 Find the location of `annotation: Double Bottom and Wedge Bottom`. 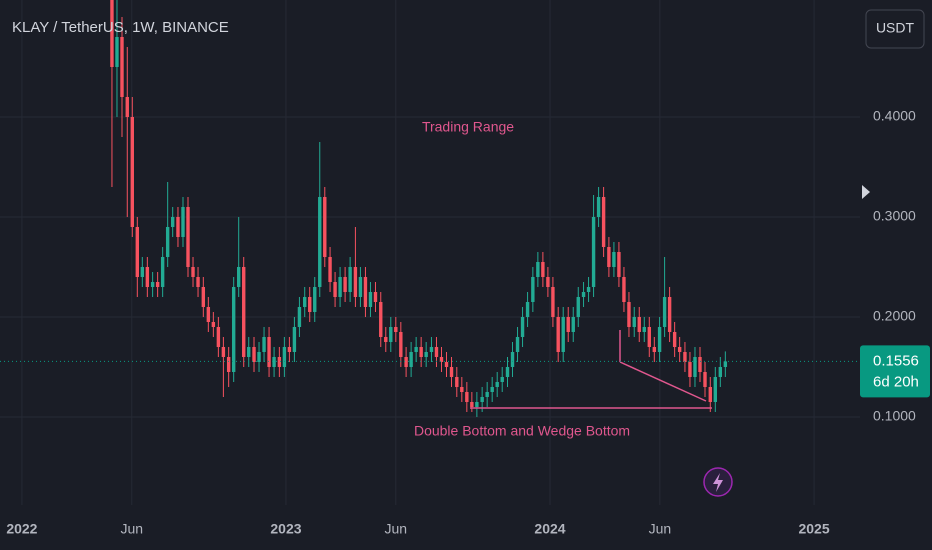

annotation: Double Bottom and Wedge Bottom is located at coordinates (522, 431).